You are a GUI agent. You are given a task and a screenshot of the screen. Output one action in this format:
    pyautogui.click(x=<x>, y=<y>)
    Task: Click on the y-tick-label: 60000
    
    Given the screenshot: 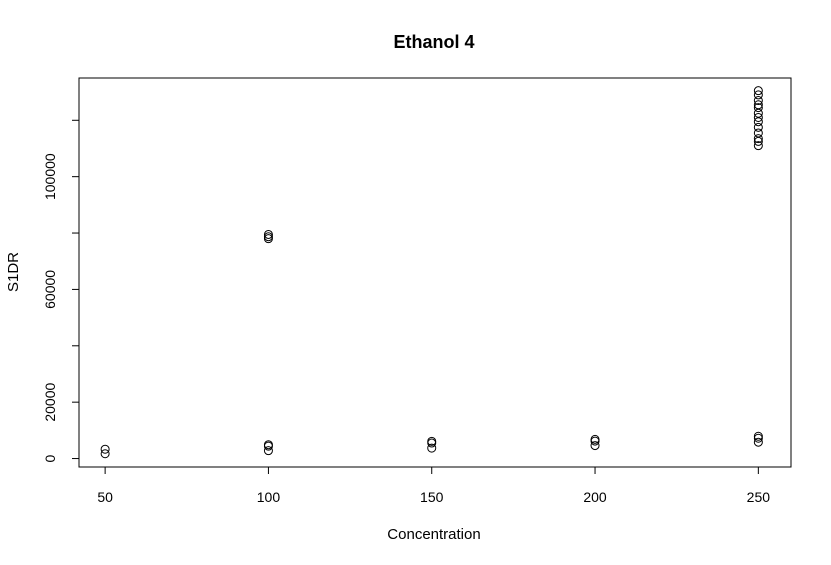 What is the action you would take?
    pyautogui.click(x=50, y=289)
    